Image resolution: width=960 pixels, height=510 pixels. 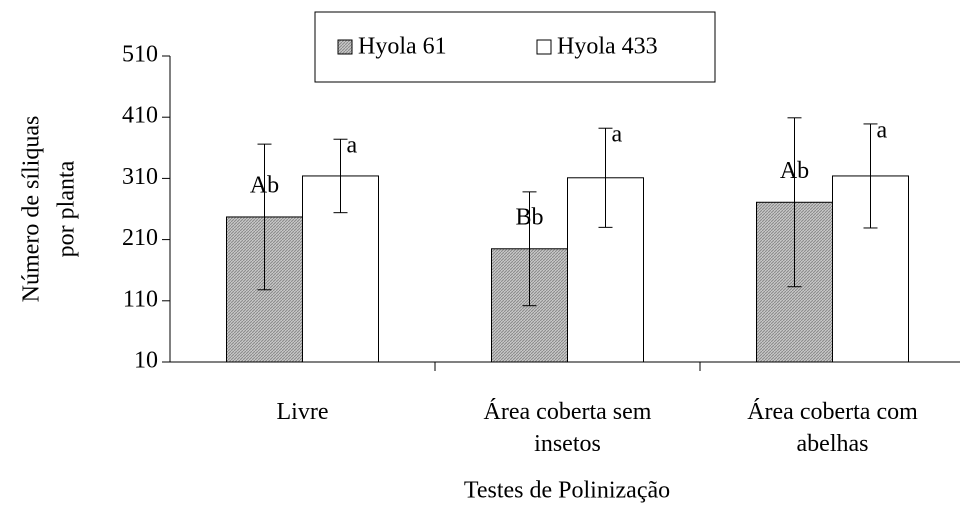 I want to click on x-axis-label: Testes de Polinização, so click(x=567, y=491).